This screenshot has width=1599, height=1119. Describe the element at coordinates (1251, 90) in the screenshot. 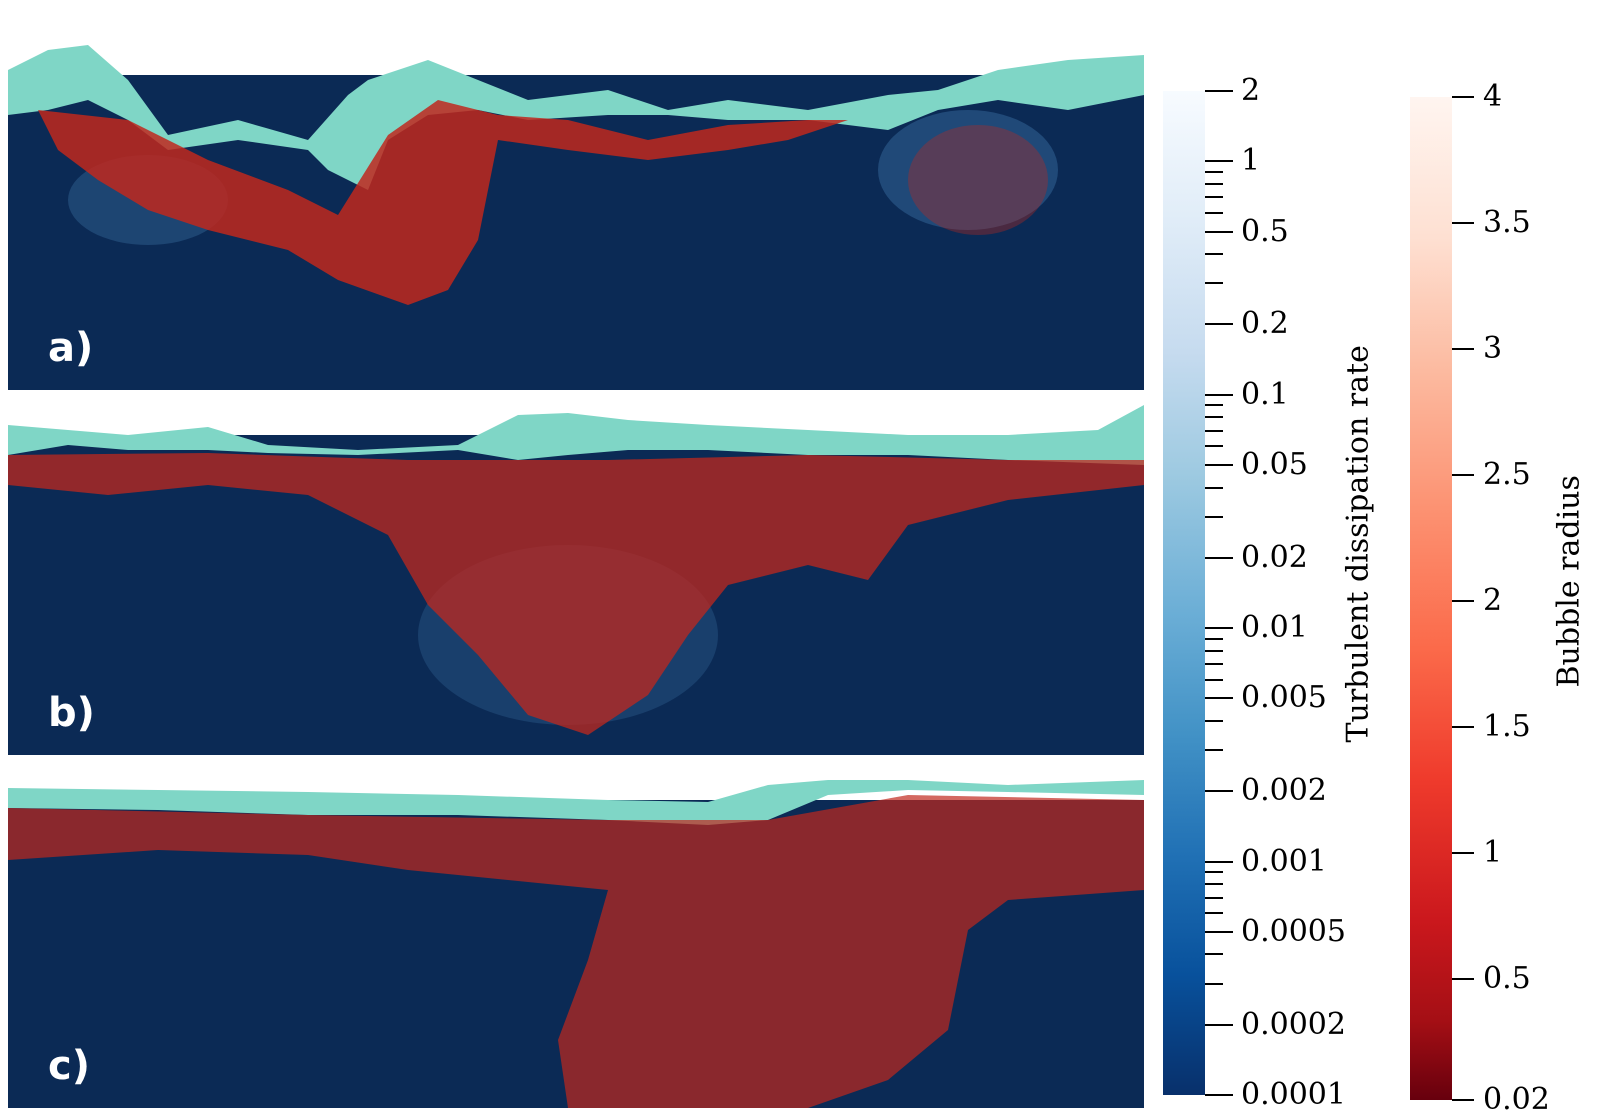

I see `dissipation-tick-label: 2` at that location.